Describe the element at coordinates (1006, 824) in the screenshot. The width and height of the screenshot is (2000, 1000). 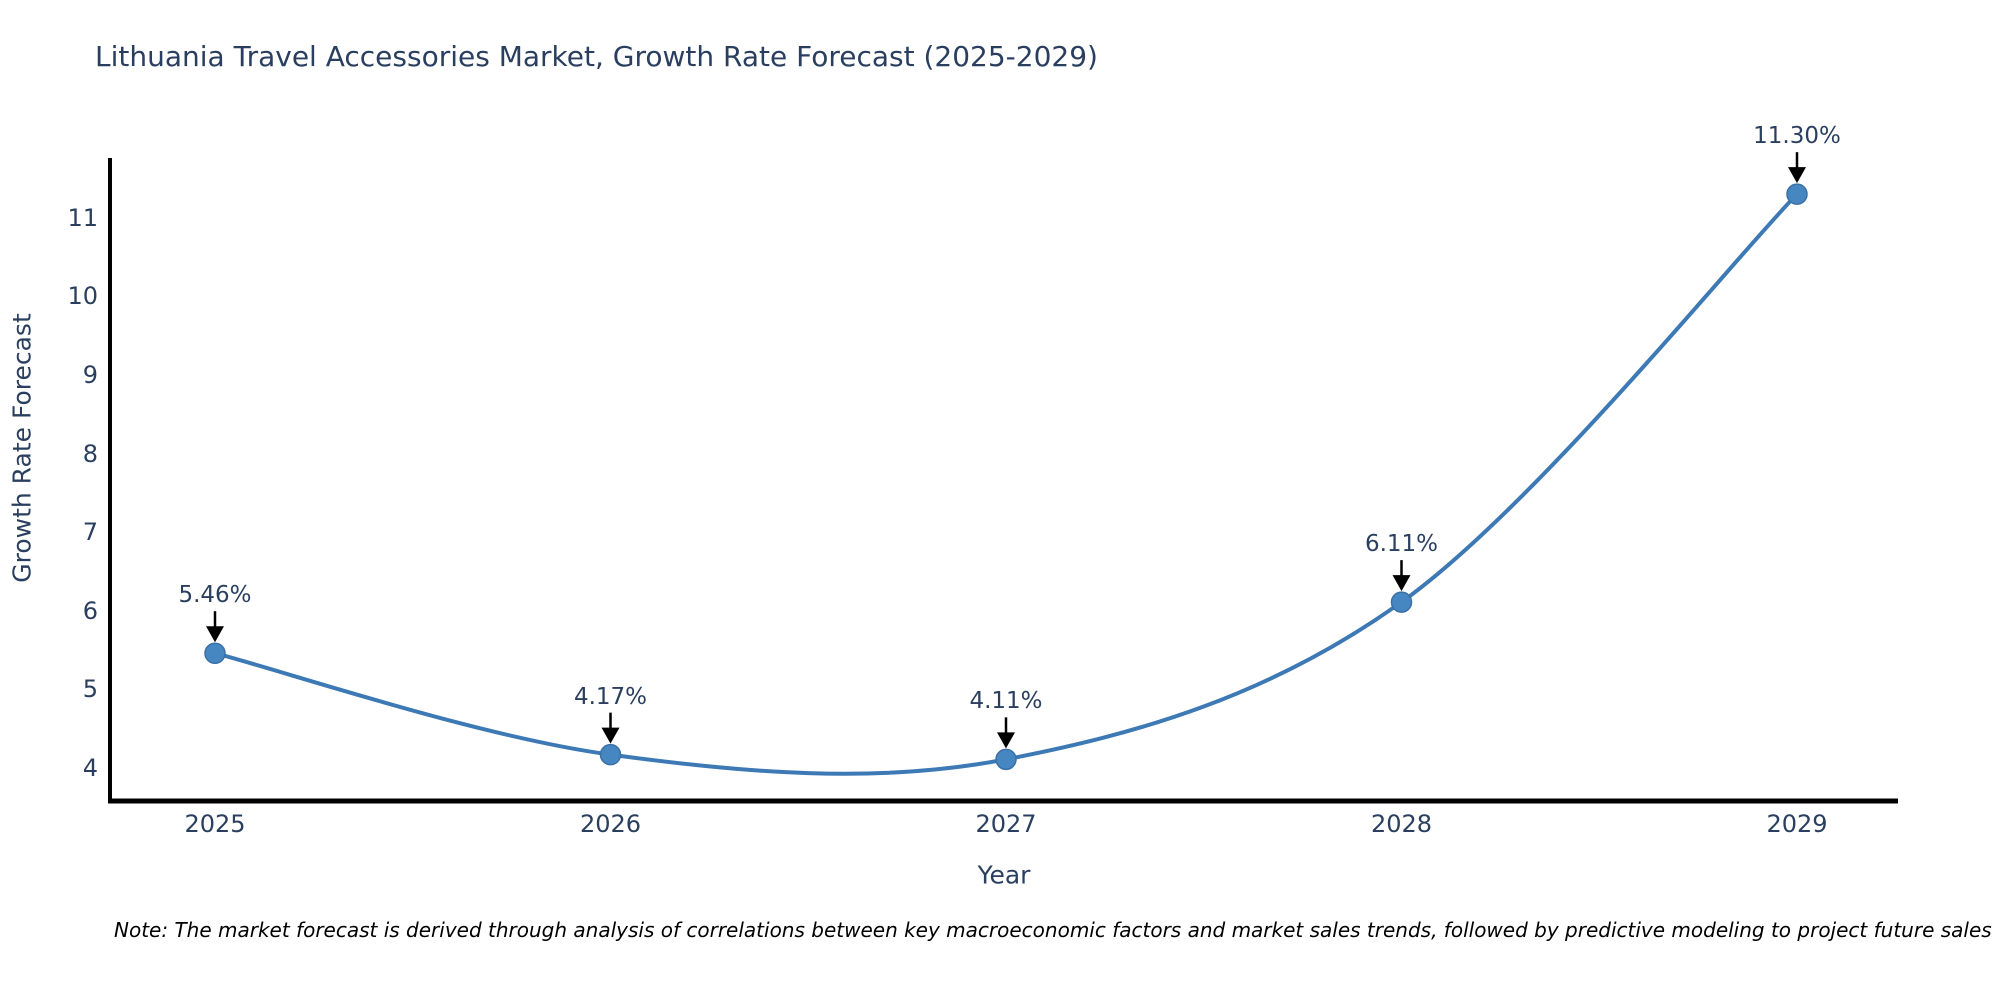
I see `x-tick-label: 2027` at that location.